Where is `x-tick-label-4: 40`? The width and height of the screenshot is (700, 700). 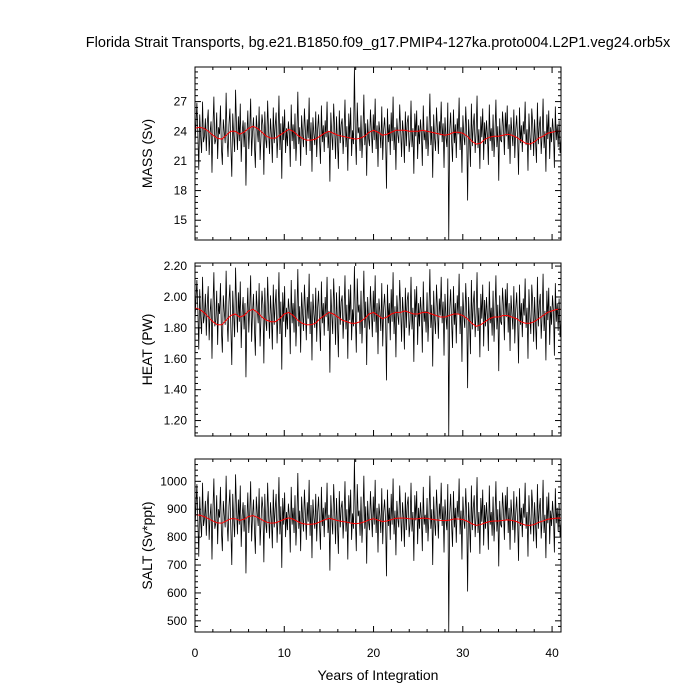
x-tick-label-4: 40 is located at coordinates (552, 653).